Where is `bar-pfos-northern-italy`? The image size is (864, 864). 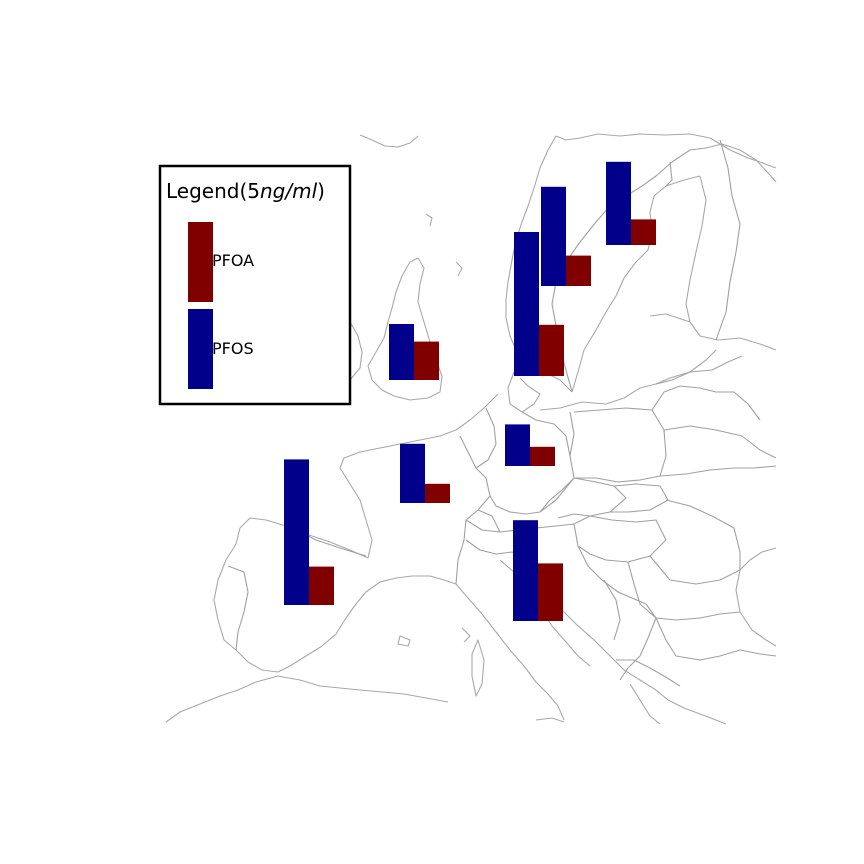
bar-pfos-northern-italy is located at coordinates (525, 570).